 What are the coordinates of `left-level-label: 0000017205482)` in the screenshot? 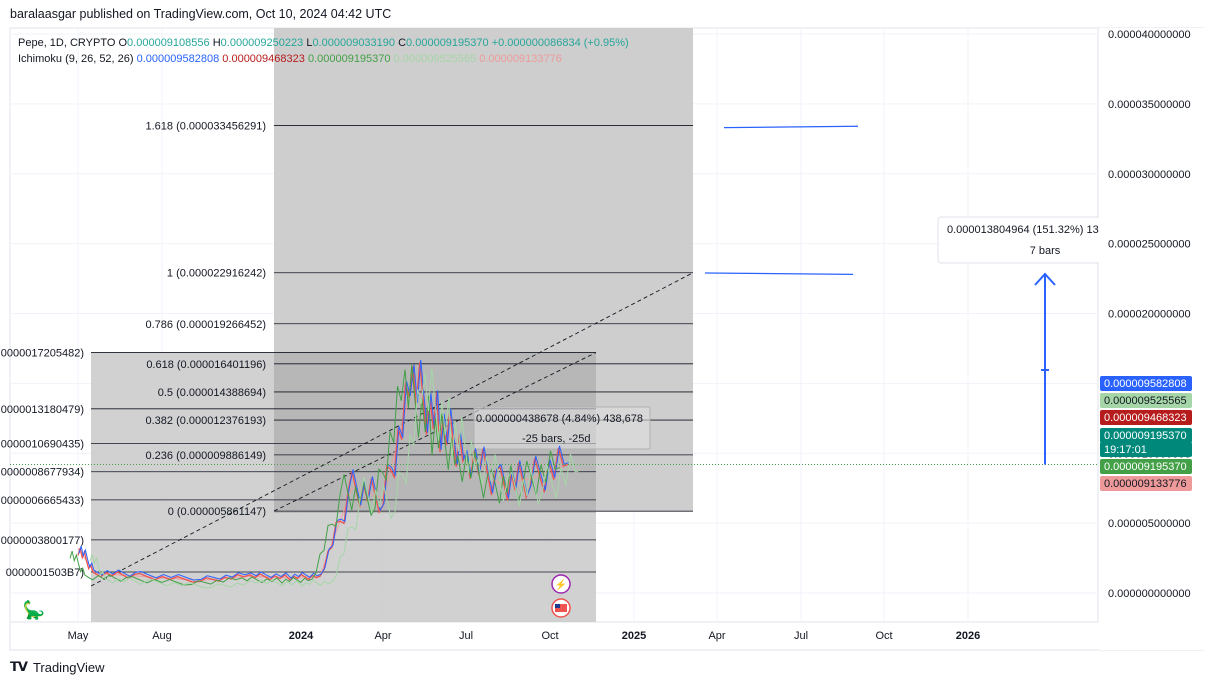 It's located at (42, 354).